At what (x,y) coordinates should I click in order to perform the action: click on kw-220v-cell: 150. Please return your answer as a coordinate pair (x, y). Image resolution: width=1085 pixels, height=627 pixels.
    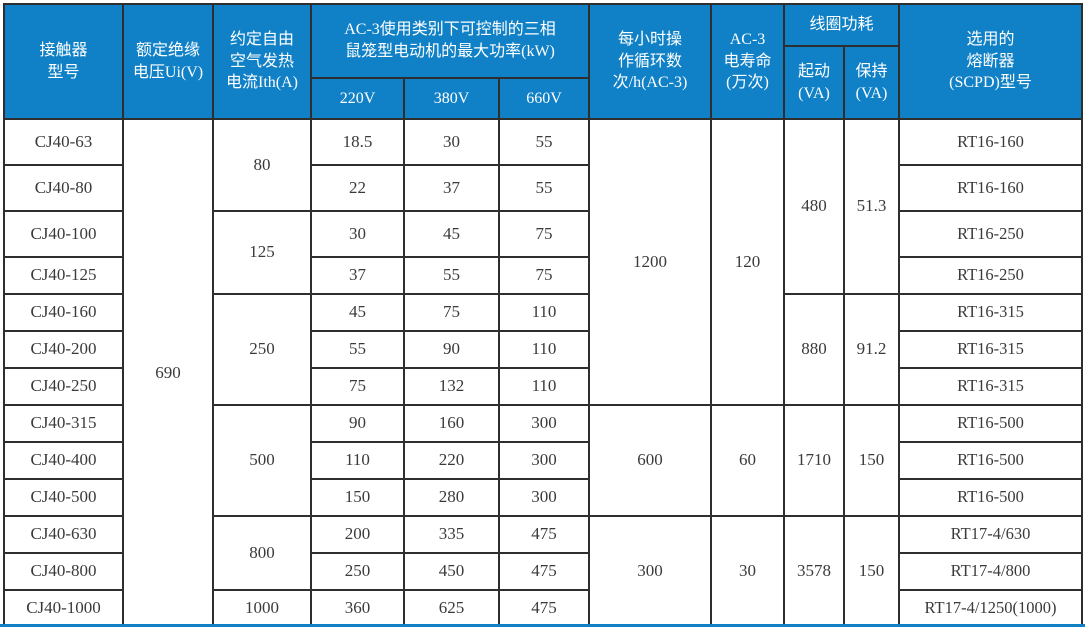
    Looking at the image, I should click on (357, 497).